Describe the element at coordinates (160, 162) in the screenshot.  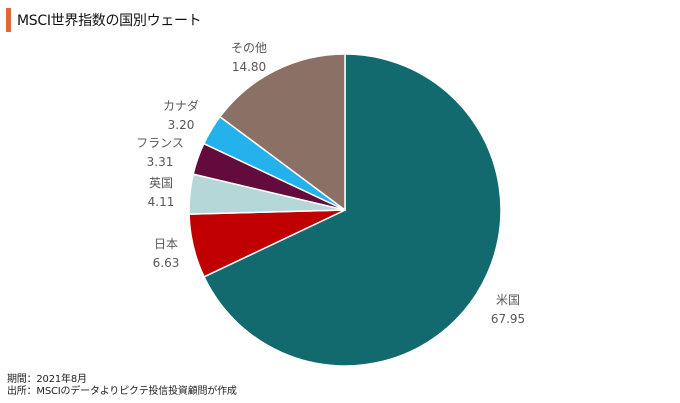
I see `slice-value-4: 3.31` at that location.